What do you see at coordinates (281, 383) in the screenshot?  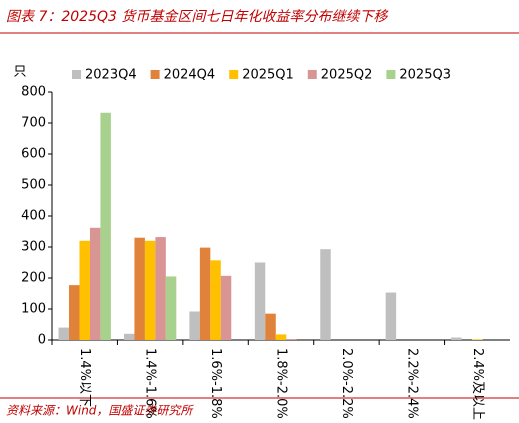 I see `x-tick-label: 1.8%-2.0%` at bounding box center [281, 383].